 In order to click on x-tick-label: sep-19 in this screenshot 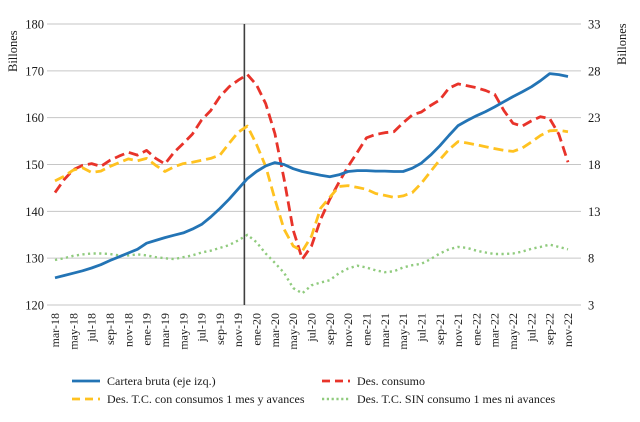, I will do `click(220, 329)`.